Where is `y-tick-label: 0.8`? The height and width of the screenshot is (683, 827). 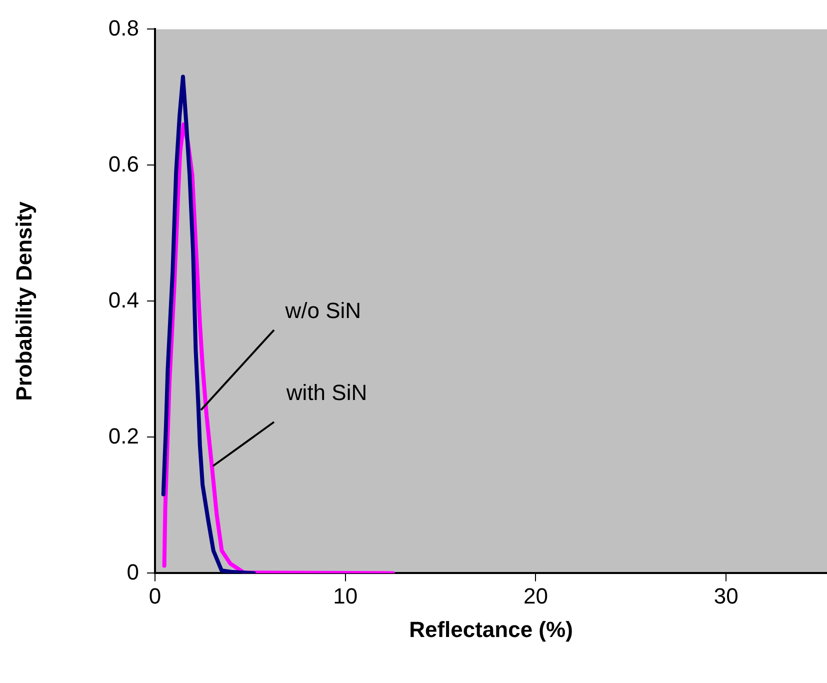 y-tick-label: 0.8 is located at coordinates (123, 27).